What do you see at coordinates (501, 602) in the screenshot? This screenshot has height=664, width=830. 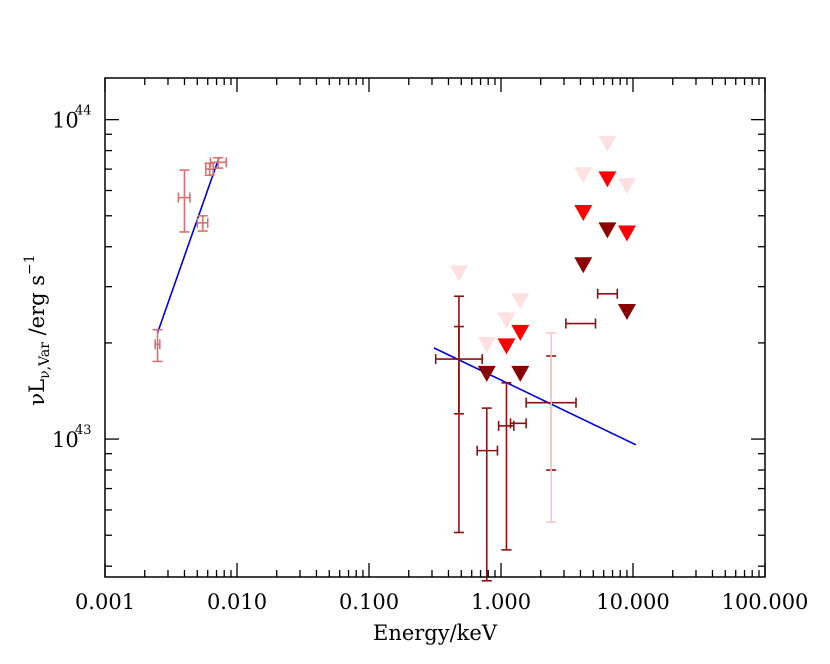 I see `x-tick-label: 1.000` at bounding box center [501, 602].